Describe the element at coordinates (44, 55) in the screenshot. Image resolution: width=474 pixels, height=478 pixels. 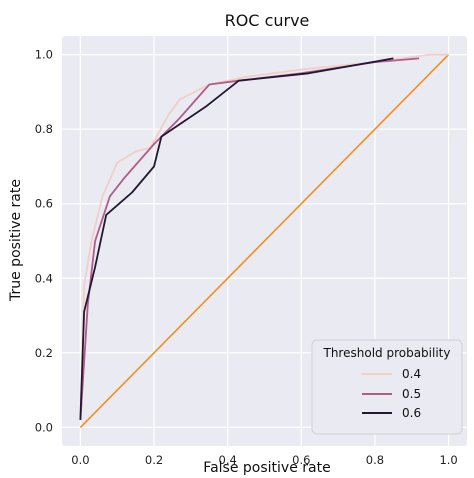
I see `y-tick-label: 1.0` at that location.